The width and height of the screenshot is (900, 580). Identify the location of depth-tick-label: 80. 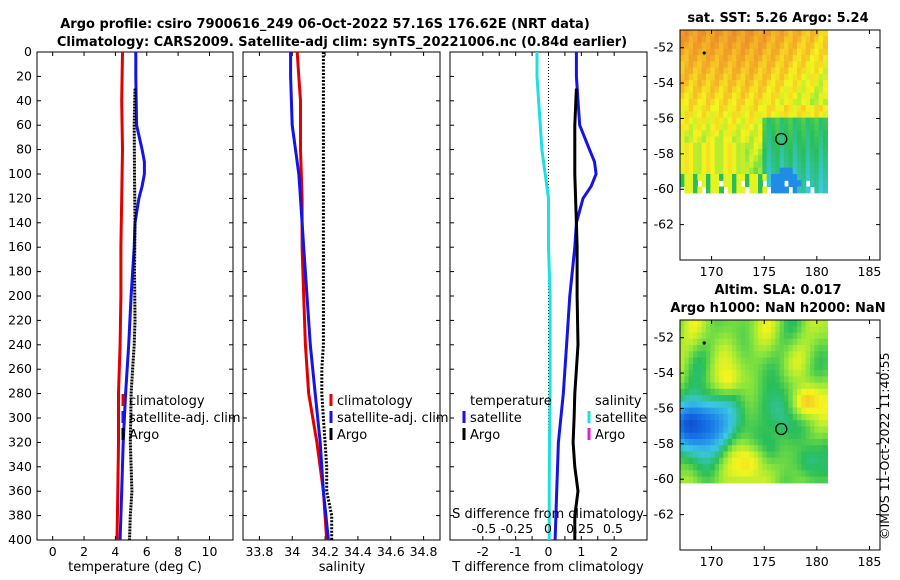
(24, 149).